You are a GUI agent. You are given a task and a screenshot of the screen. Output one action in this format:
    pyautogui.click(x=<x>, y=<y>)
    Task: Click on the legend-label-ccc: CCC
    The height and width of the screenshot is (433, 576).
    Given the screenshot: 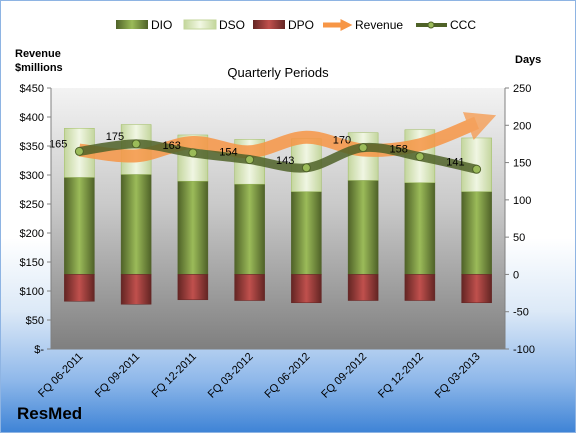 What is the action you would take?
    pyautogui.click(x=463, y=25)
    